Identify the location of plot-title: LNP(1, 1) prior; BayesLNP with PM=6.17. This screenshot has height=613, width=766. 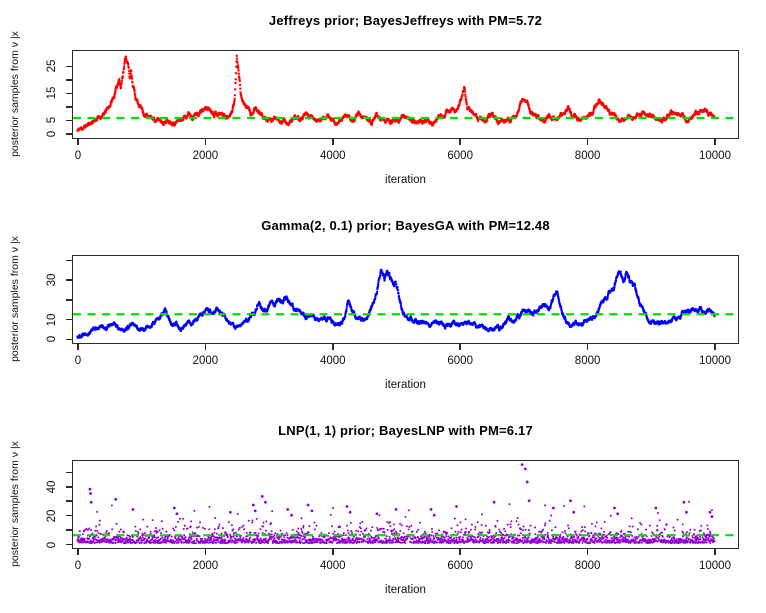
(405, 430).